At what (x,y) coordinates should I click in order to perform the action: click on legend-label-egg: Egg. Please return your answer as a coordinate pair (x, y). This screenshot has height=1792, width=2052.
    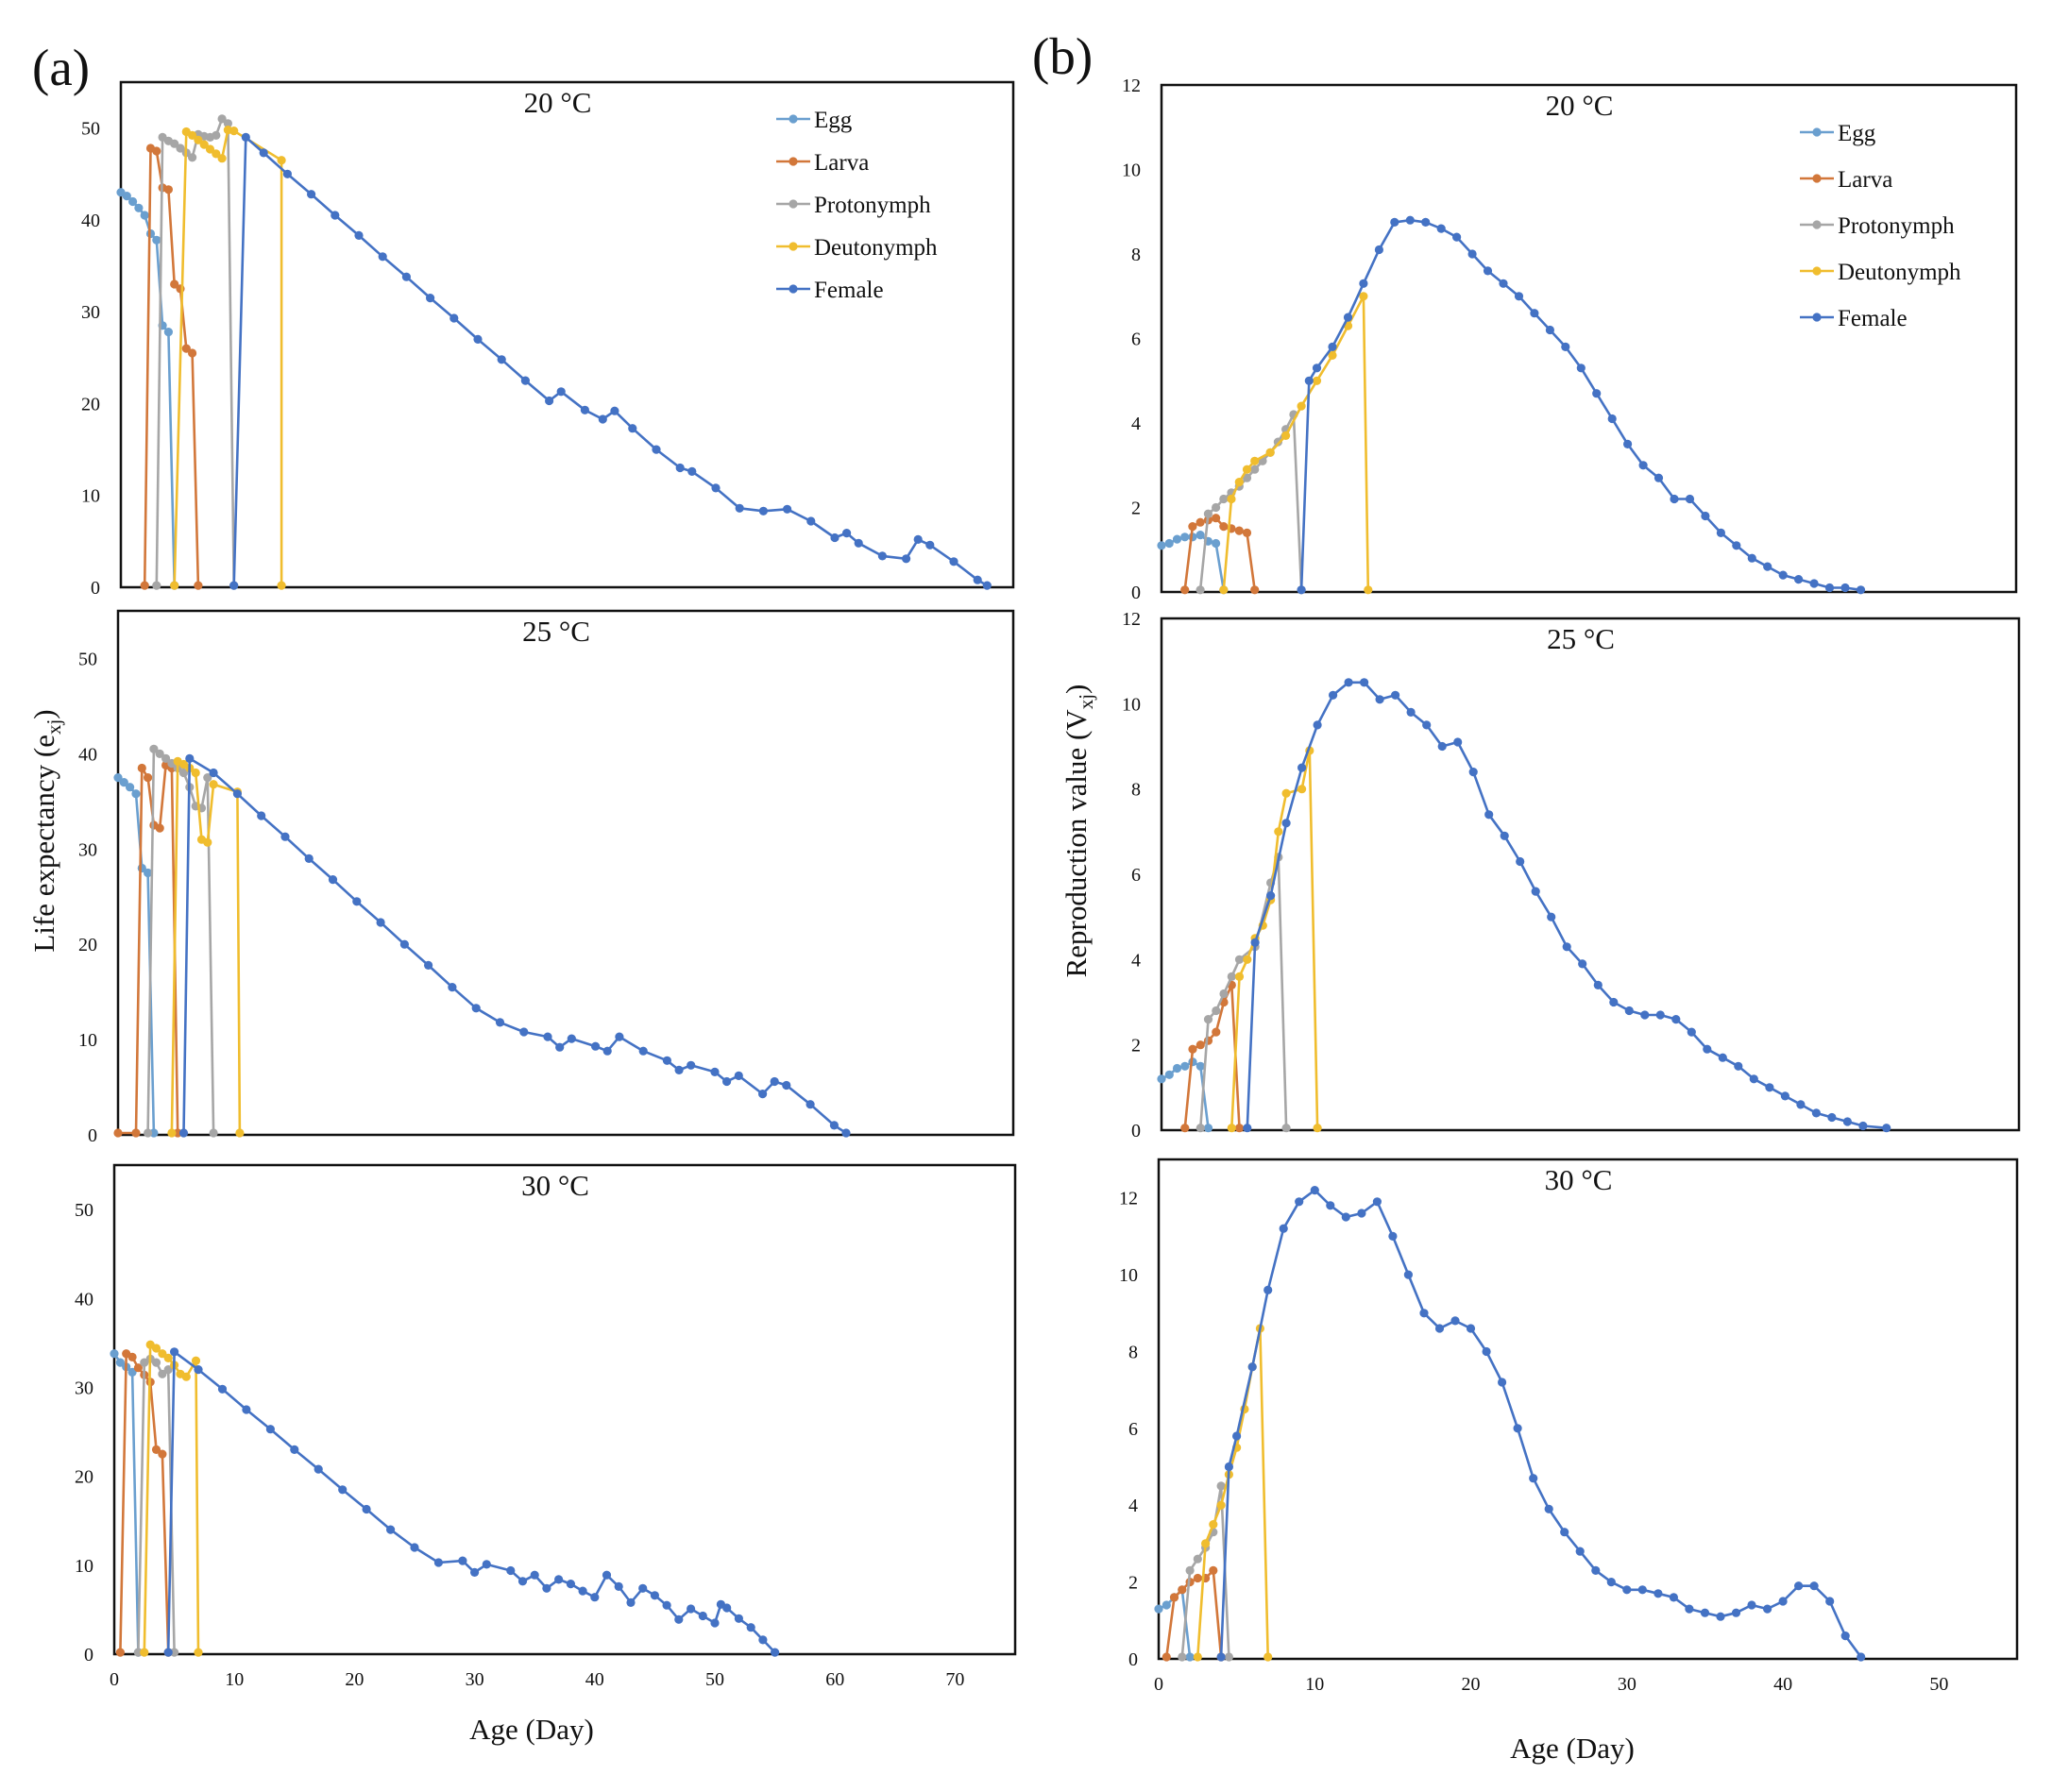
    Looking at the image, I should click on (1857, 134).